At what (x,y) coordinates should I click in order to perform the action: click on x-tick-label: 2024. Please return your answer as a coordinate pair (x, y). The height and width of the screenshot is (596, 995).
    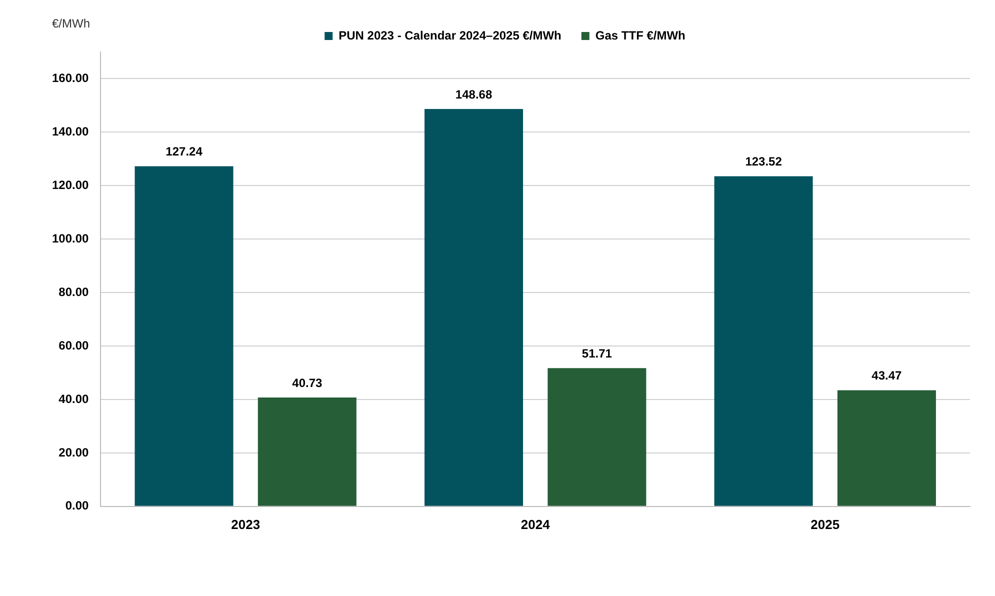
    Looking at the image, I should click on (535, 524).